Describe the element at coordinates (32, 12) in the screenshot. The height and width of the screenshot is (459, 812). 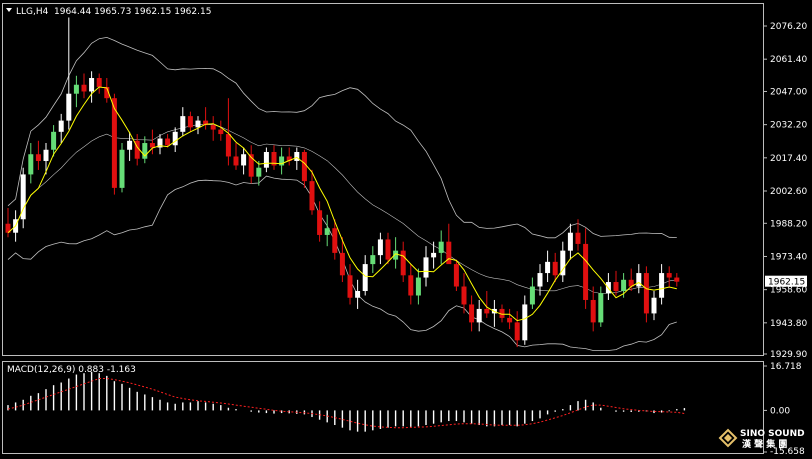
I see `symbol-label: LLG,H4` at that location.